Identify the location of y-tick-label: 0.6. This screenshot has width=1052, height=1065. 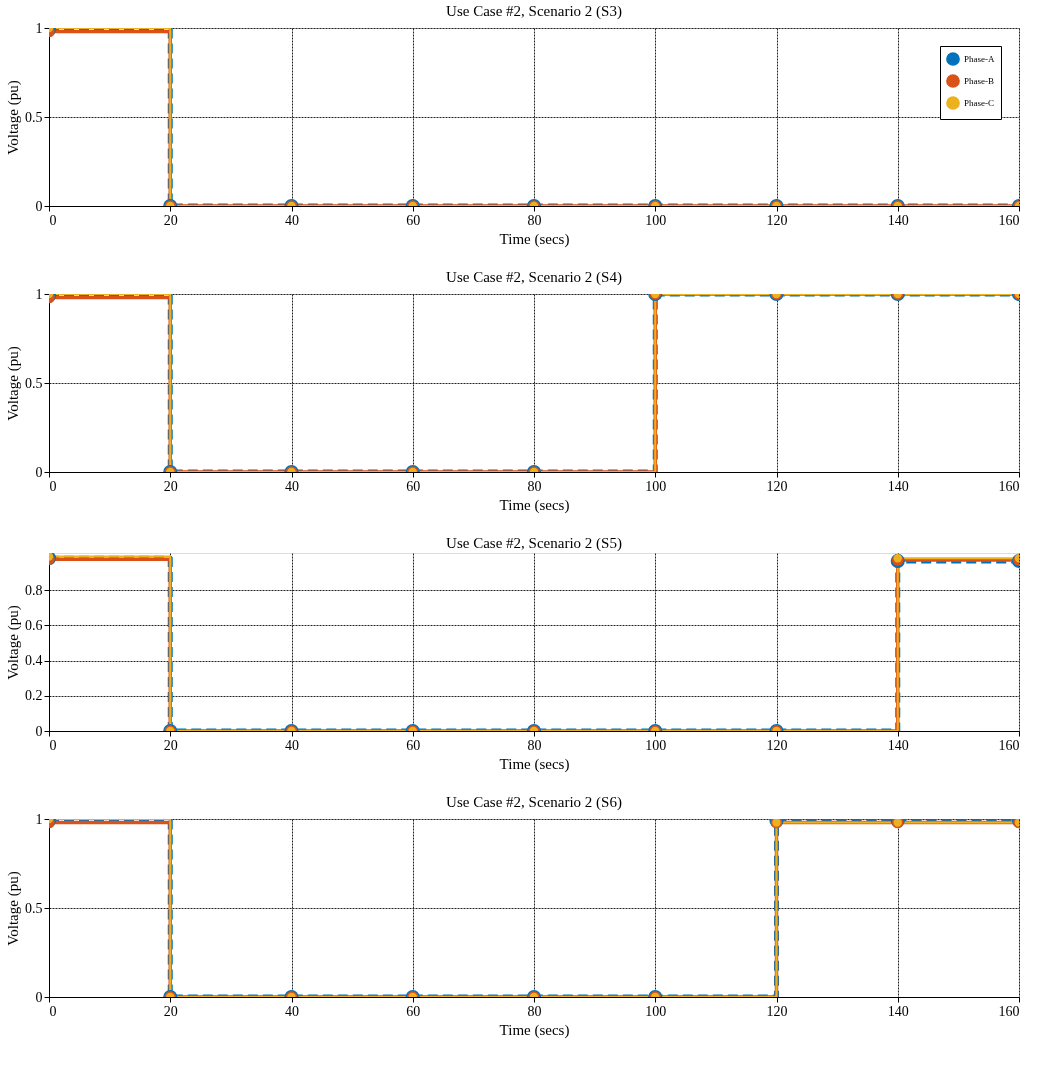
(34, 625).